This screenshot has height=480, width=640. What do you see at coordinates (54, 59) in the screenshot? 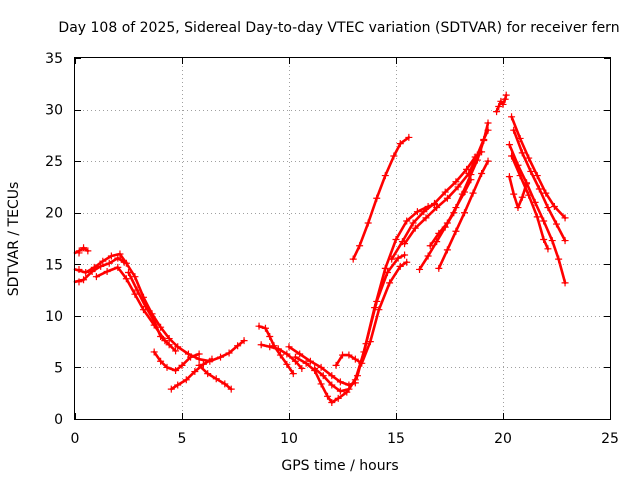
I see `y-tick-label: 35` at bounding box center [54, 59].